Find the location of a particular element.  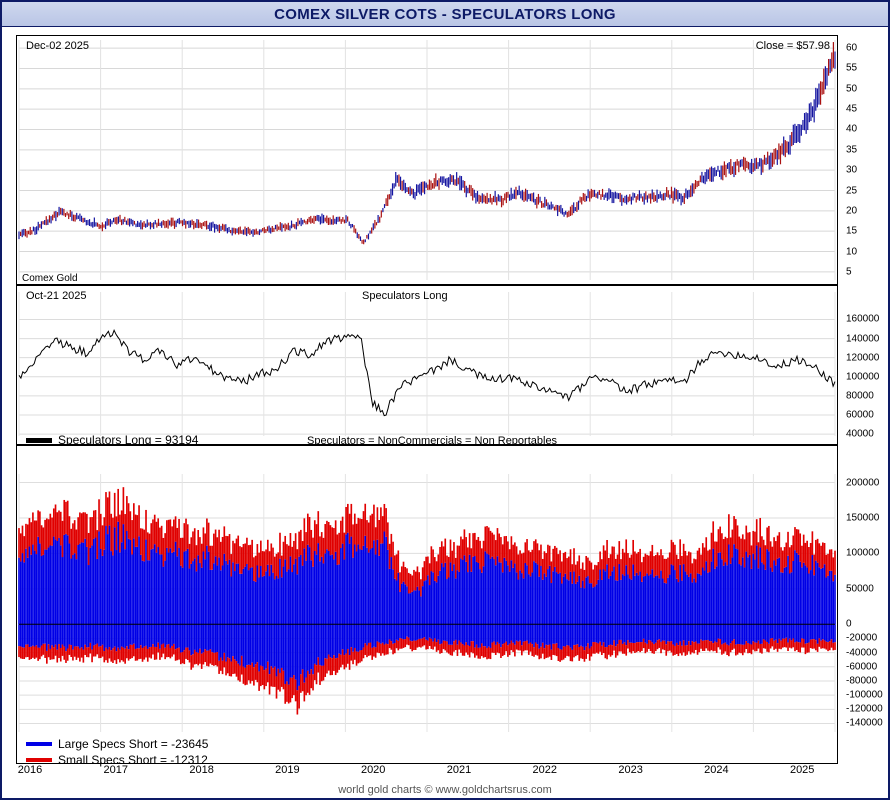

y-tick-label: 200000 is located at coordinates (863, 482).